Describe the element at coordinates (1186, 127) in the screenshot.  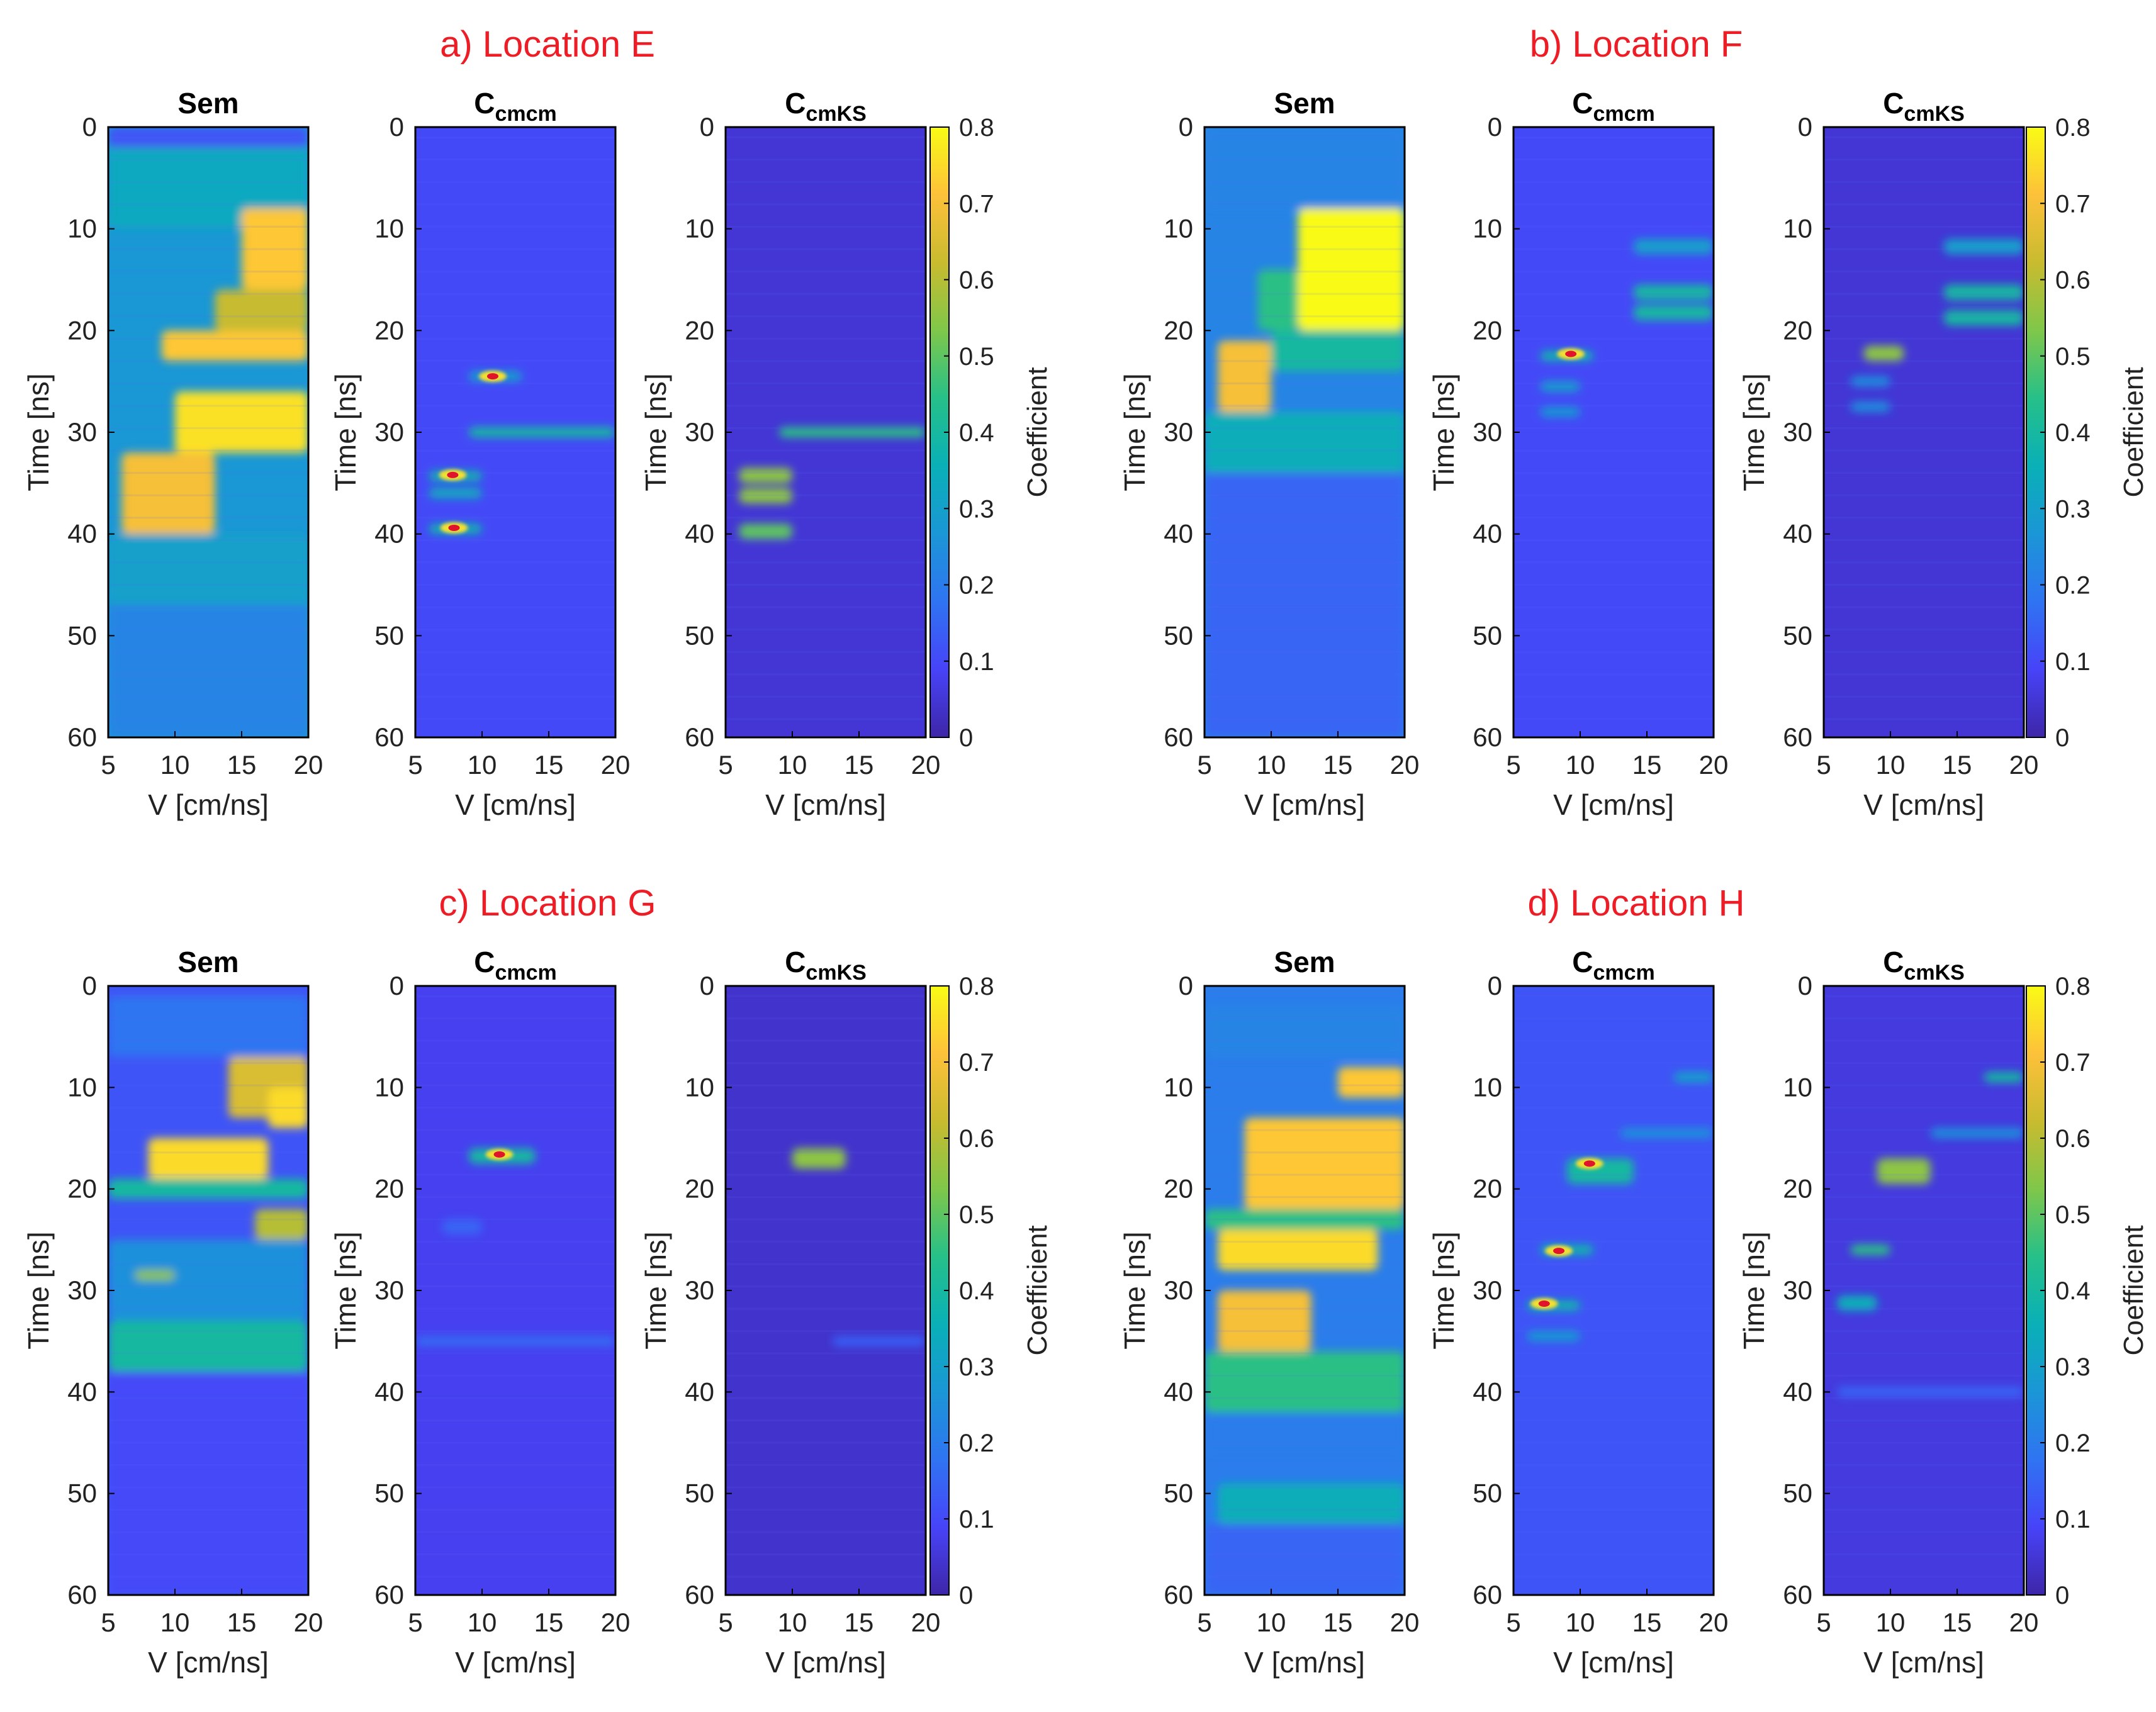
I see `y-tick-label: 0` at that location.